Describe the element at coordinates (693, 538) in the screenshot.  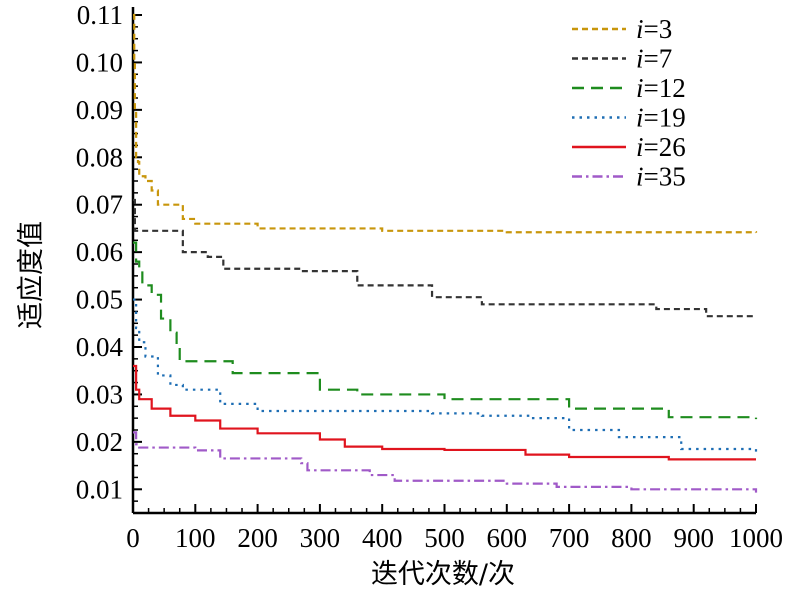
I see `x-tick-label: 900` at that location.